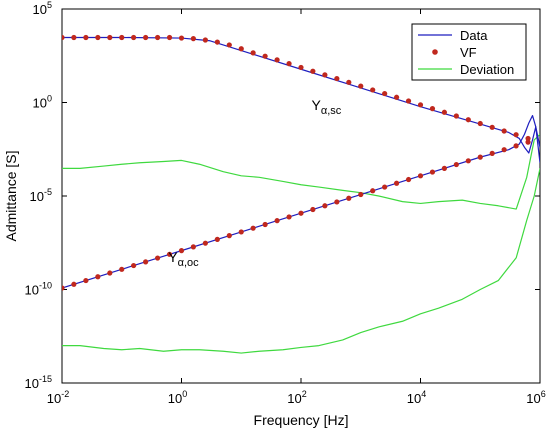 The height and width of the screenshot is (438, 550). I want to click on x-tick-exponent: 2, so click(304, 394).